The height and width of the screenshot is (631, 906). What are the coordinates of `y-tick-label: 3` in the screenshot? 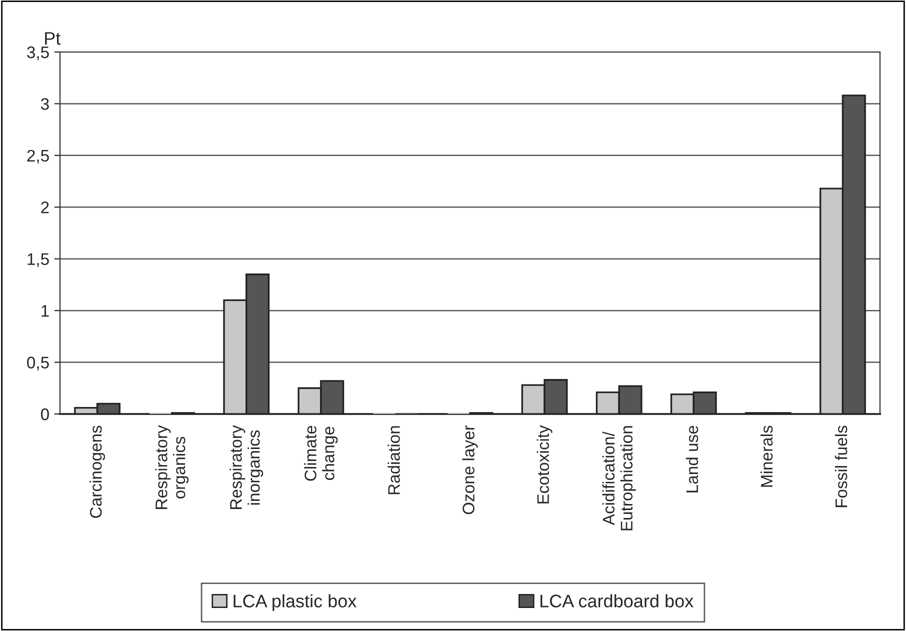 It's located at (44, 104).